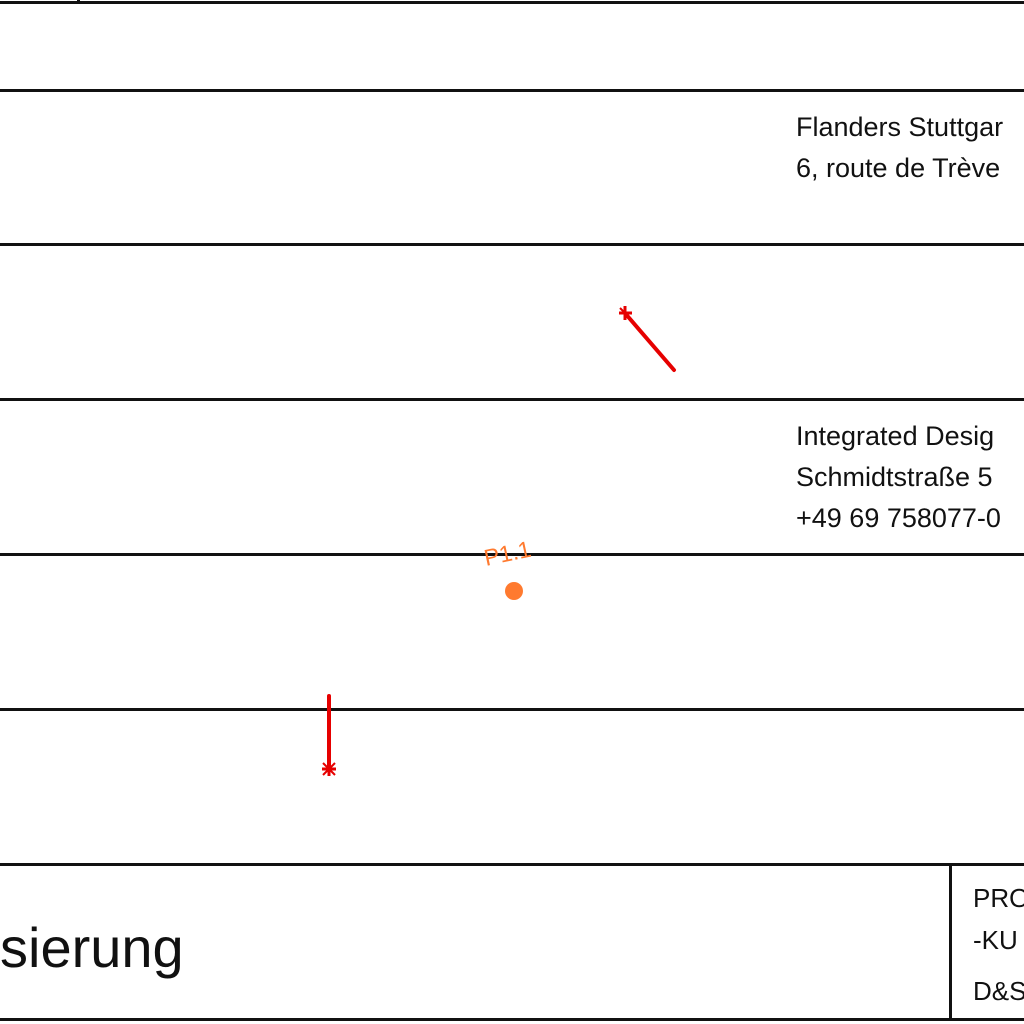  Describe the element at coordinates (950, 942) in the screenshot. I see `title-block-divider` at that location.